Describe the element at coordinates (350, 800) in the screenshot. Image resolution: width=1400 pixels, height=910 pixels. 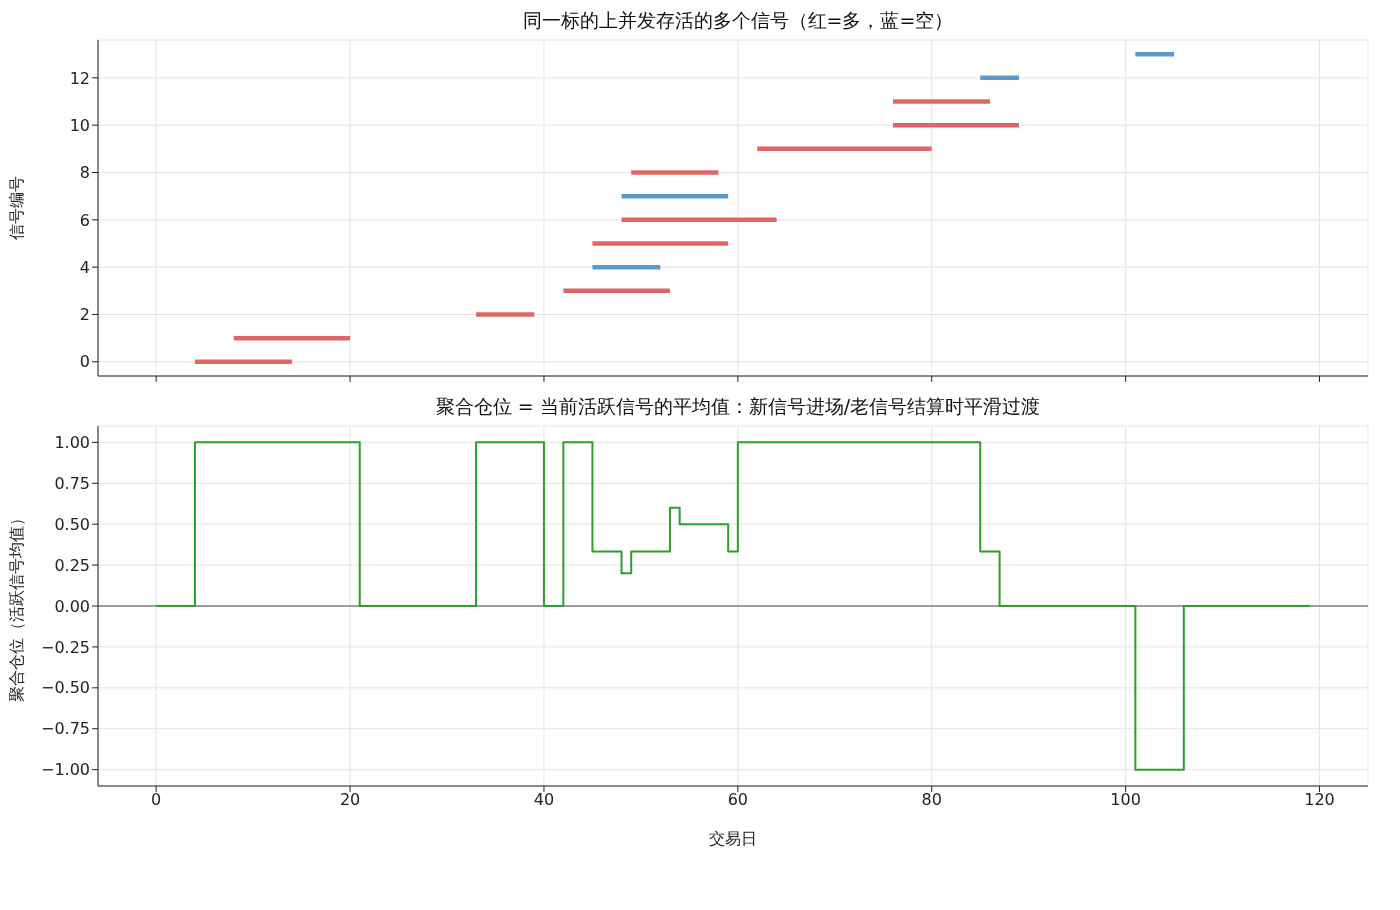
I see `x-tick-label: 20` at that location.